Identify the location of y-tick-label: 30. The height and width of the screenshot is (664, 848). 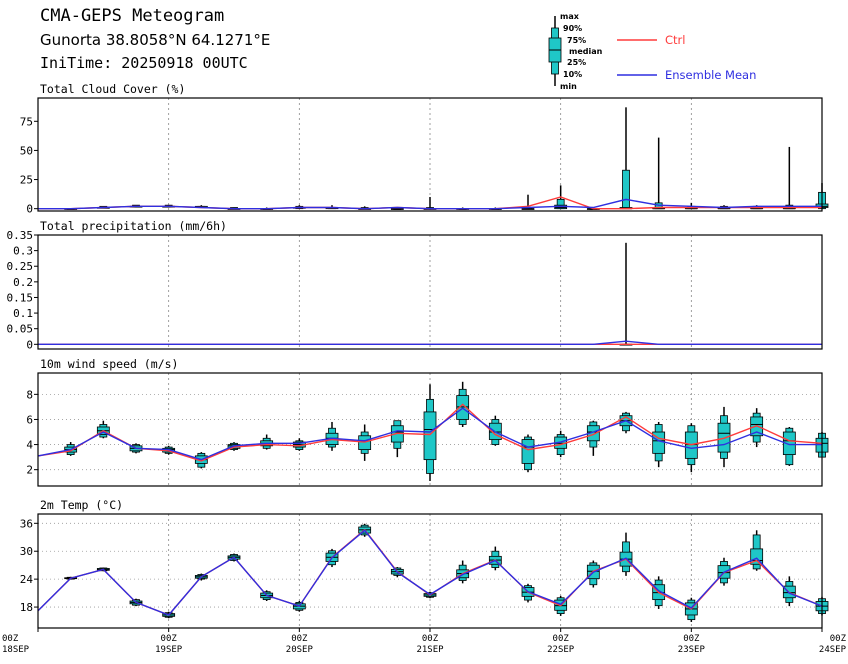
(26, 551).